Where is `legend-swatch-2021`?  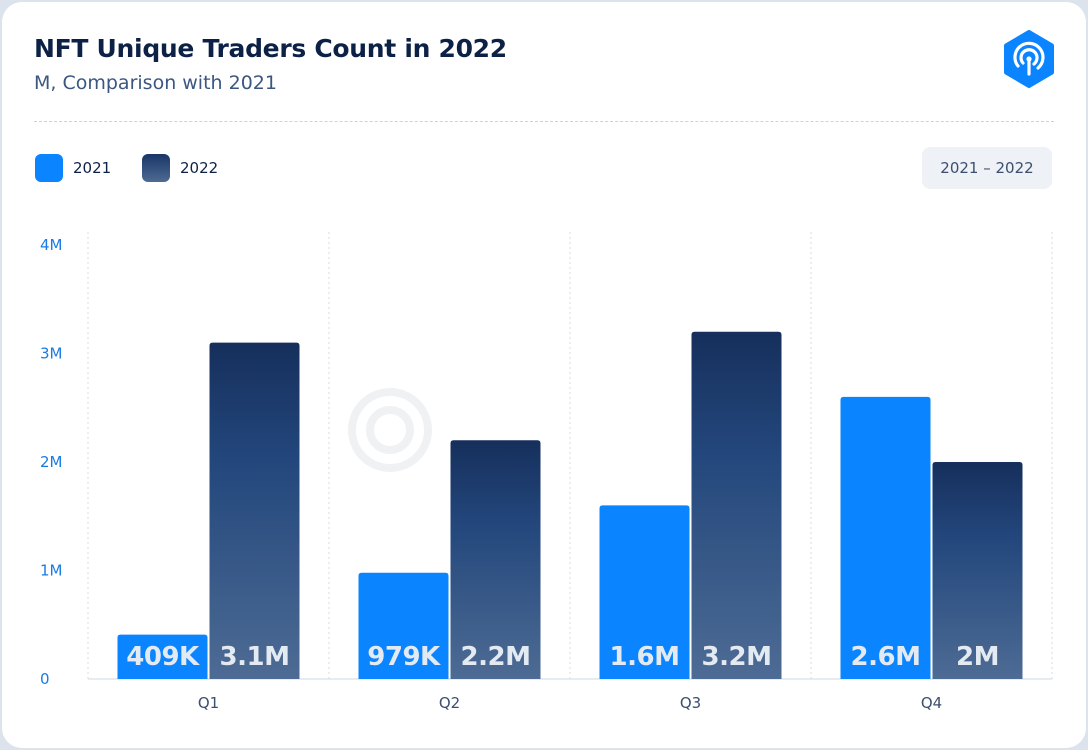
legend-swatch-2021 is located at coordinates (49, 168).